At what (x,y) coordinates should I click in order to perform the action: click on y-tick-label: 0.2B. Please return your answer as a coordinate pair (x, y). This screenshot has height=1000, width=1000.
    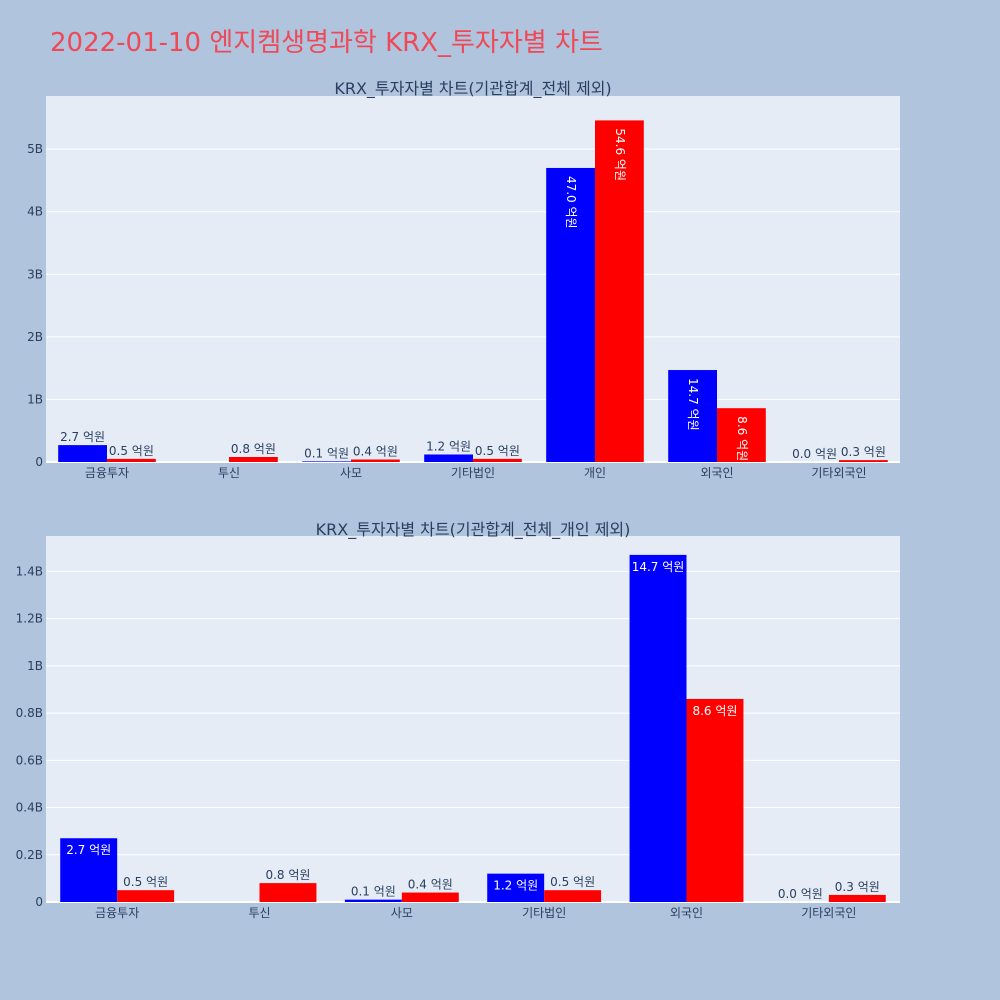
    Looking at the image, I should click on (29, 855).